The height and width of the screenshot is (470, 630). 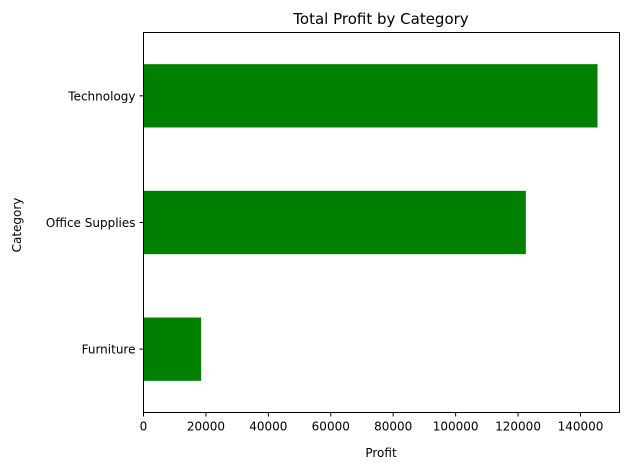 I want to click on x-tick-label: 80000, so click(x=393, y=427).